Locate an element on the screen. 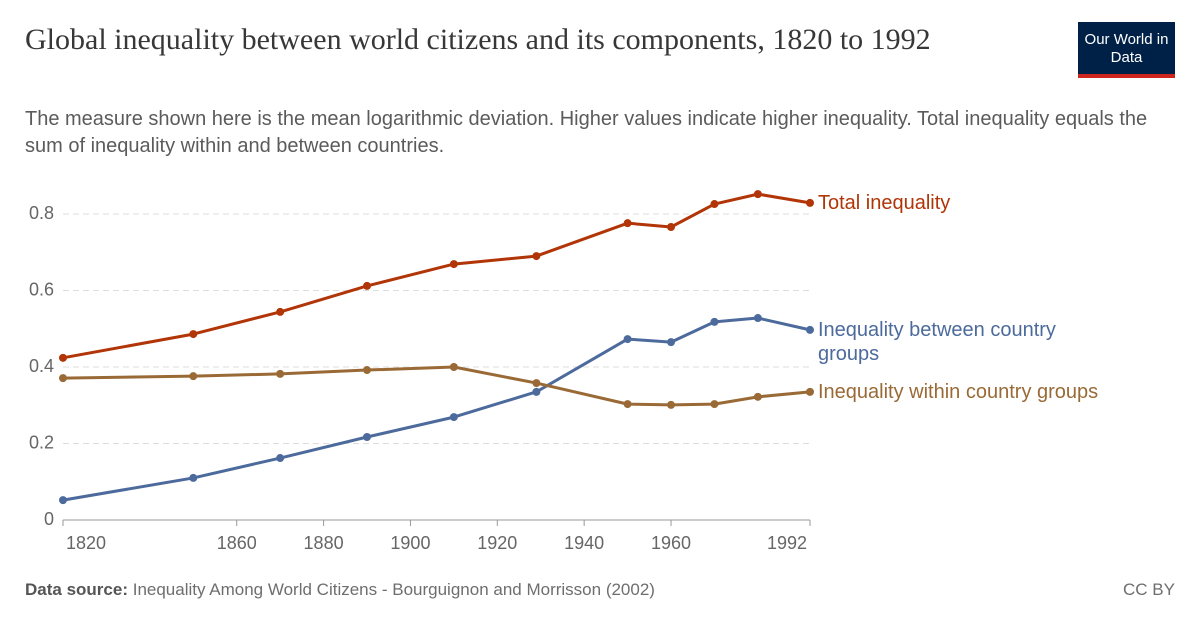 The width and height of the screenshot is (1200, 627). license: CC BY is located at coordinates (1149, 589).